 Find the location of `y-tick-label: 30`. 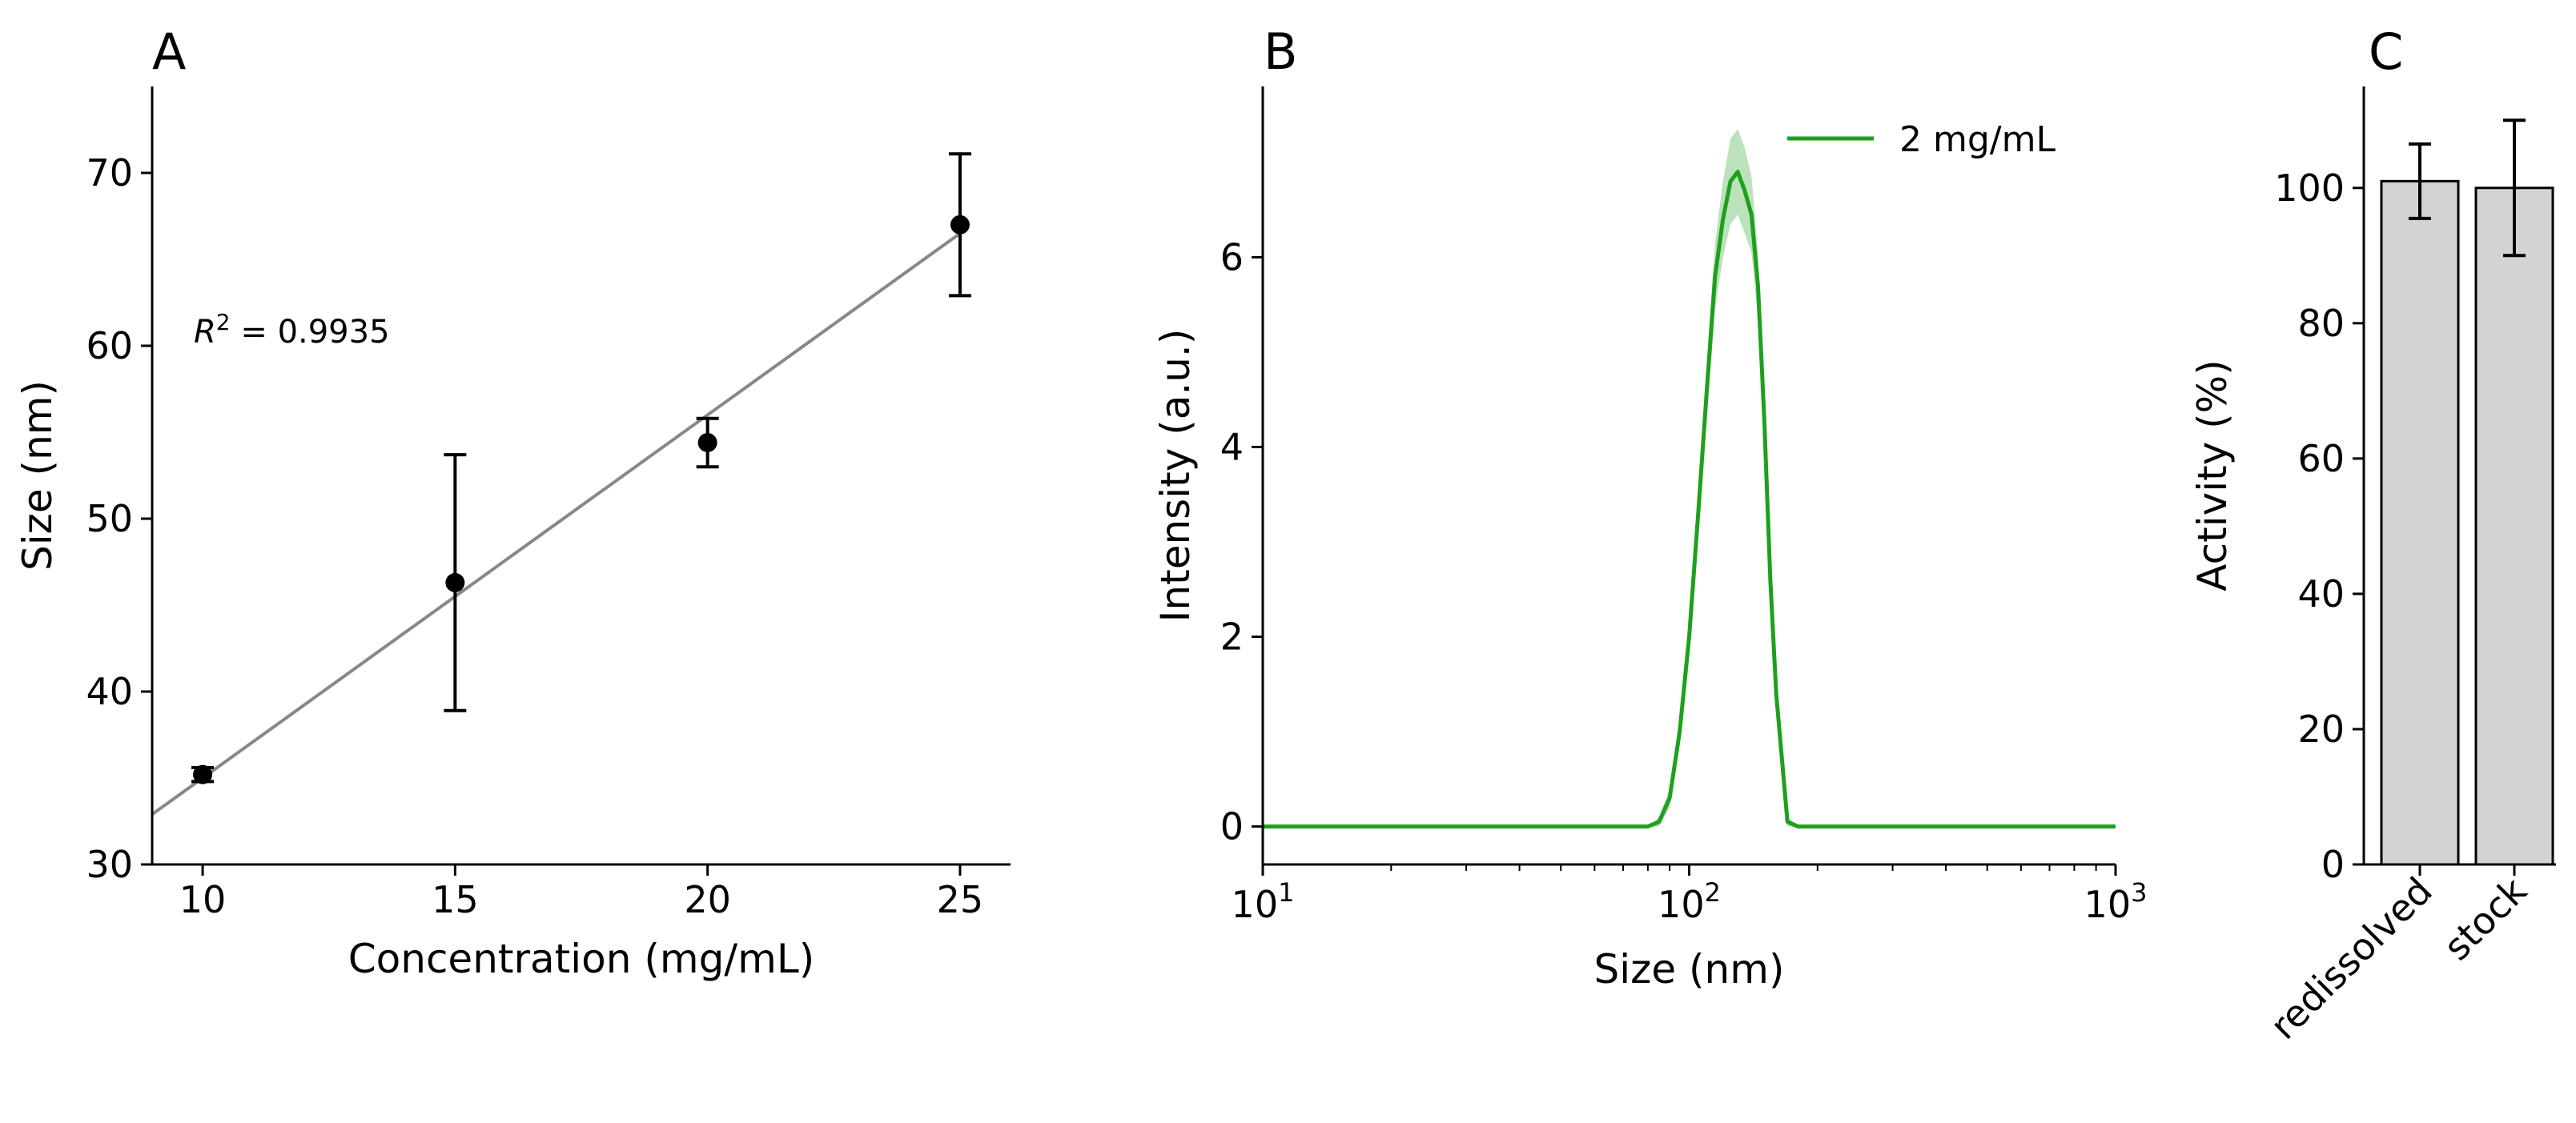

y-tick-label: 30 is located at coordinates (109, 864).